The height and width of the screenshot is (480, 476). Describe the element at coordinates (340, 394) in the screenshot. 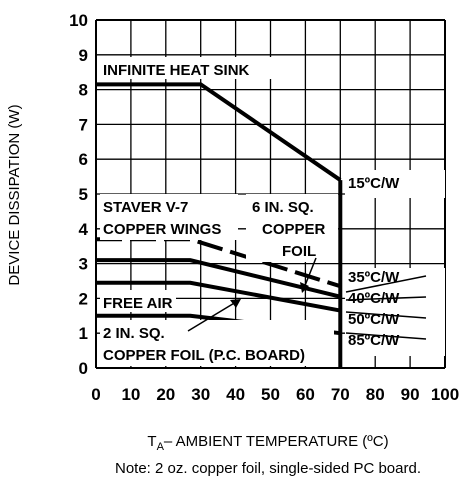

I see `x-tick-label: 70` at that location.